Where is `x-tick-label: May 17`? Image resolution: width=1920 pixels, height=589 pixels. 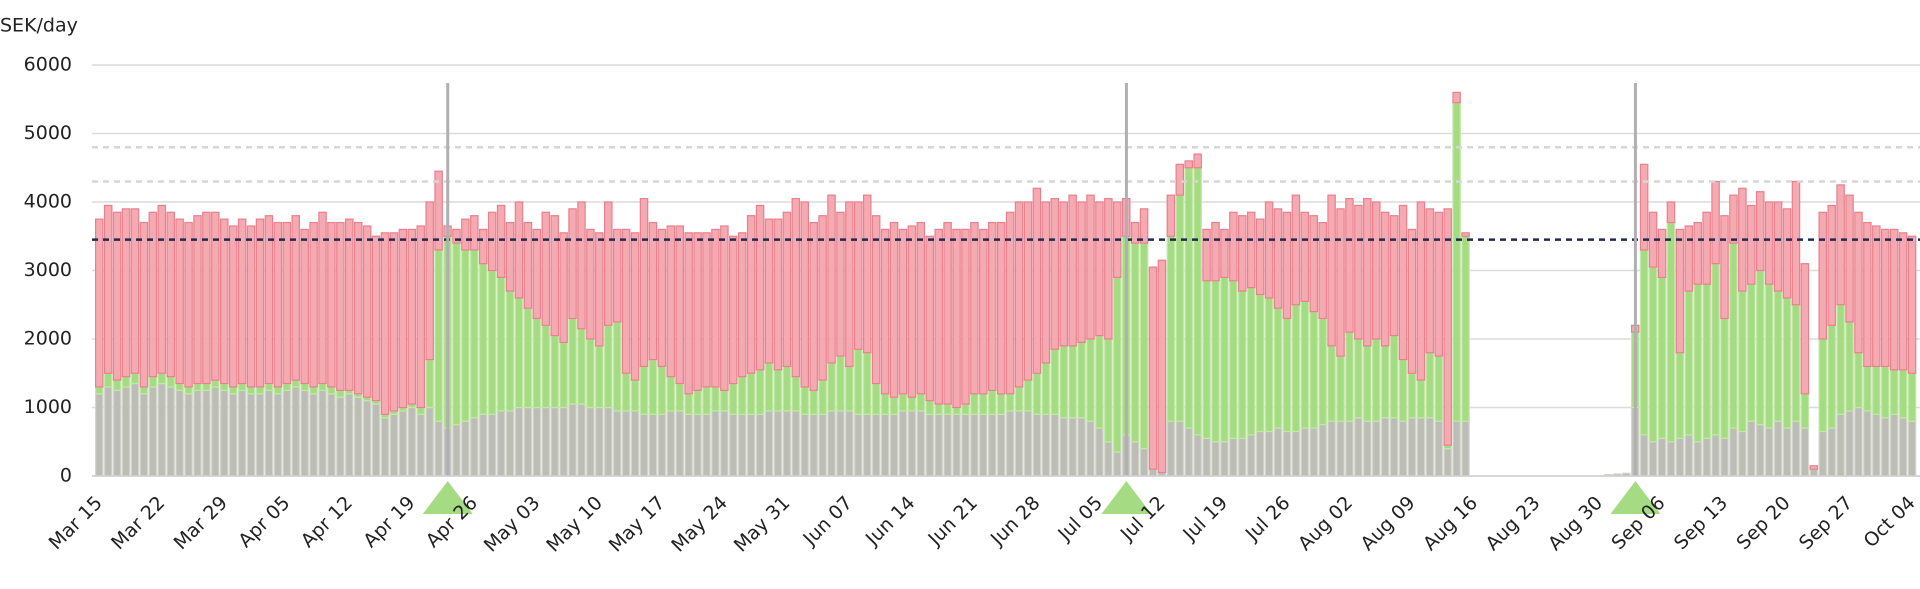
x-tick-label: May 17 is located at coordinates (637, 524).